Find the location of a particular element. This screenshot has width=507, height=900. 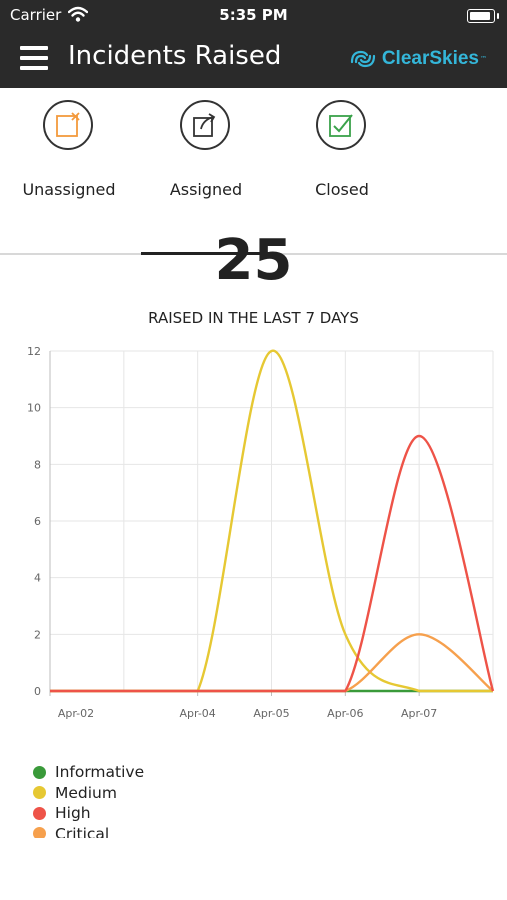

clearskies-logo-icon is located at coordinates (362, 59).